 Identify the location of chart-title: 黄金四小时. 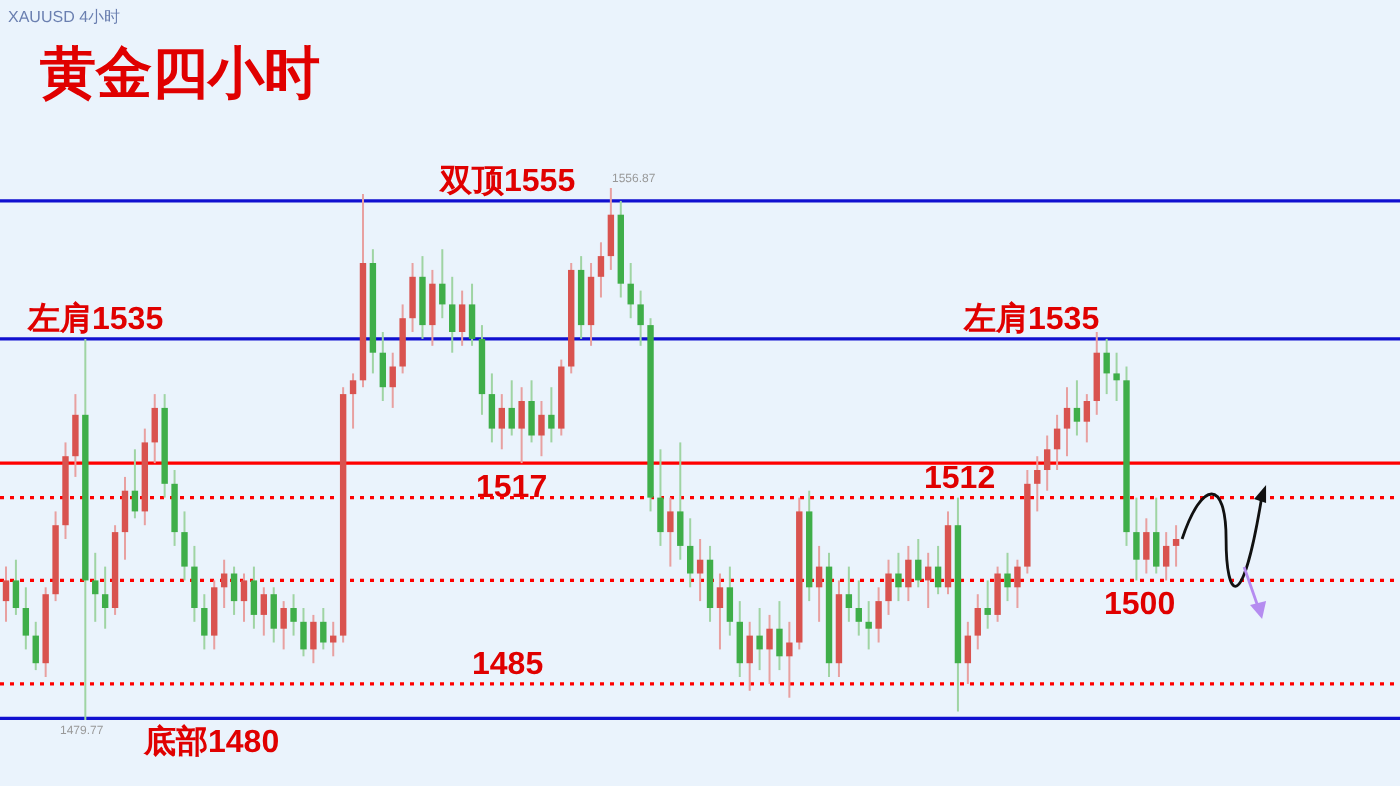
(179, 73).